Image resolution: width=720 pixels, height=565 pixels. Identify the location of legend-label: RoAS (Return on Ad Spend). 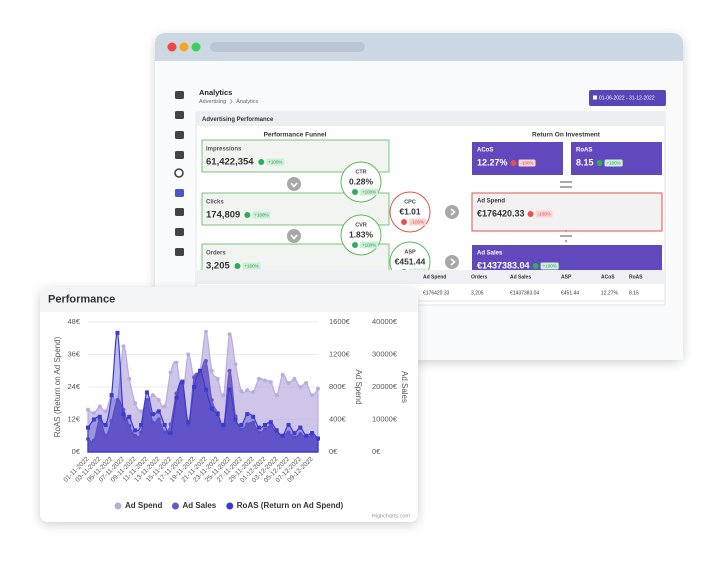
(290, 505).